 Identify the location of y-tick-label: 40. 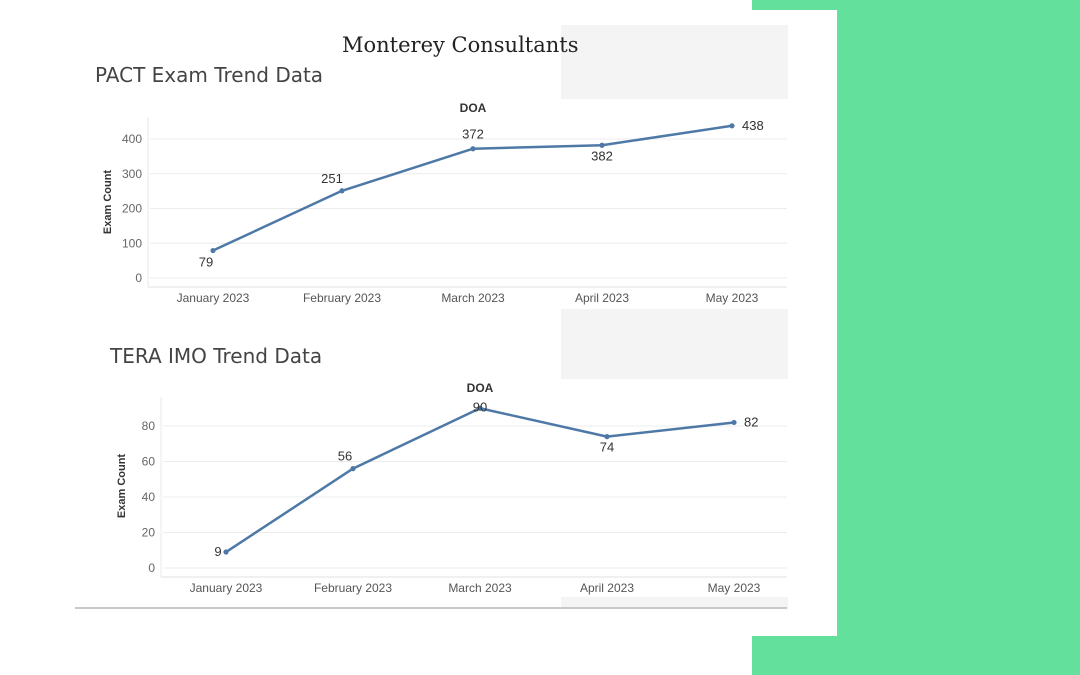
(149, 497).